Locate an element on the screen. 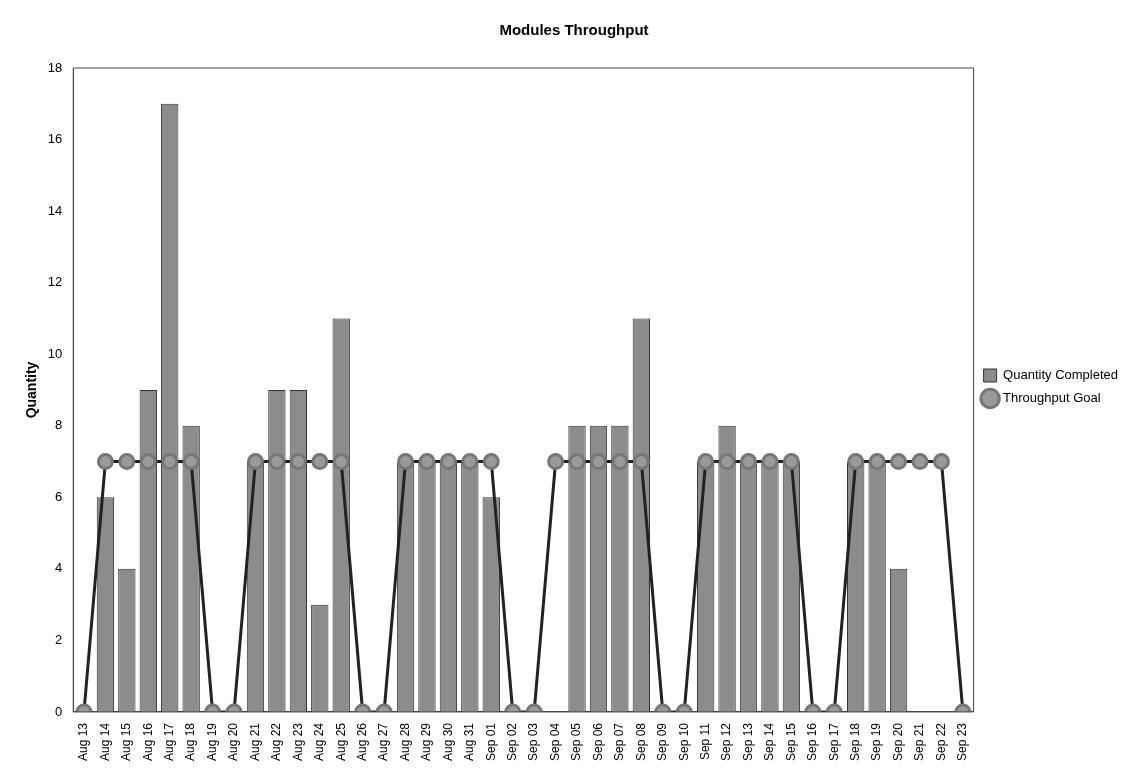 The image size is (1138, 774). x-tick-label: Sep 09 is located at coordinates (662, 742).